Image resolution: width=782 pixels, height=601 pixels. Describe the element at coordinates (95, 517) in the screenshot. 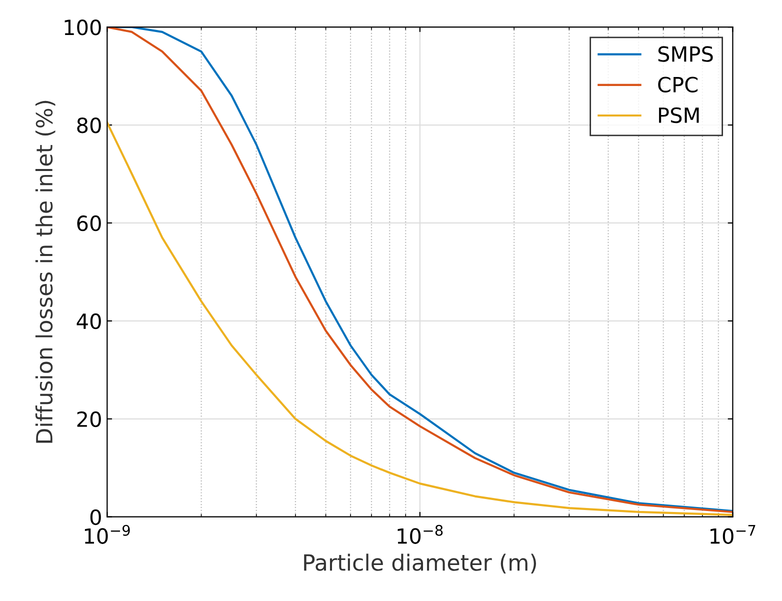

I see `y-tick-label: 0` at that location.